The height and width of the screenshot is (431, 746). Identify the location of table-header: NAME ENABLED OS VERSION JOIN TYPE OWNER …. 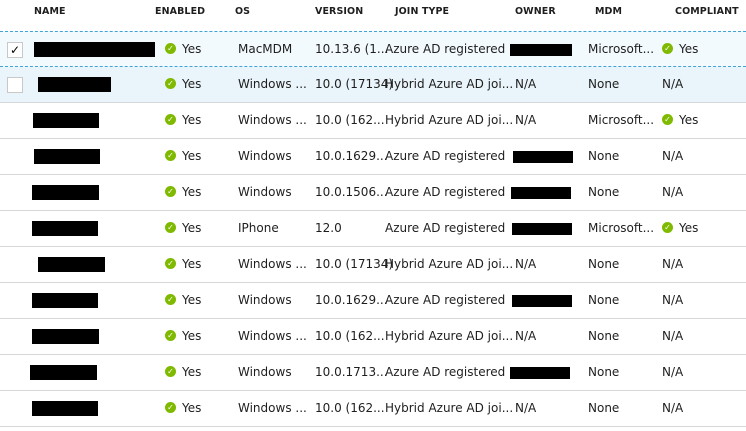
(373, 15).